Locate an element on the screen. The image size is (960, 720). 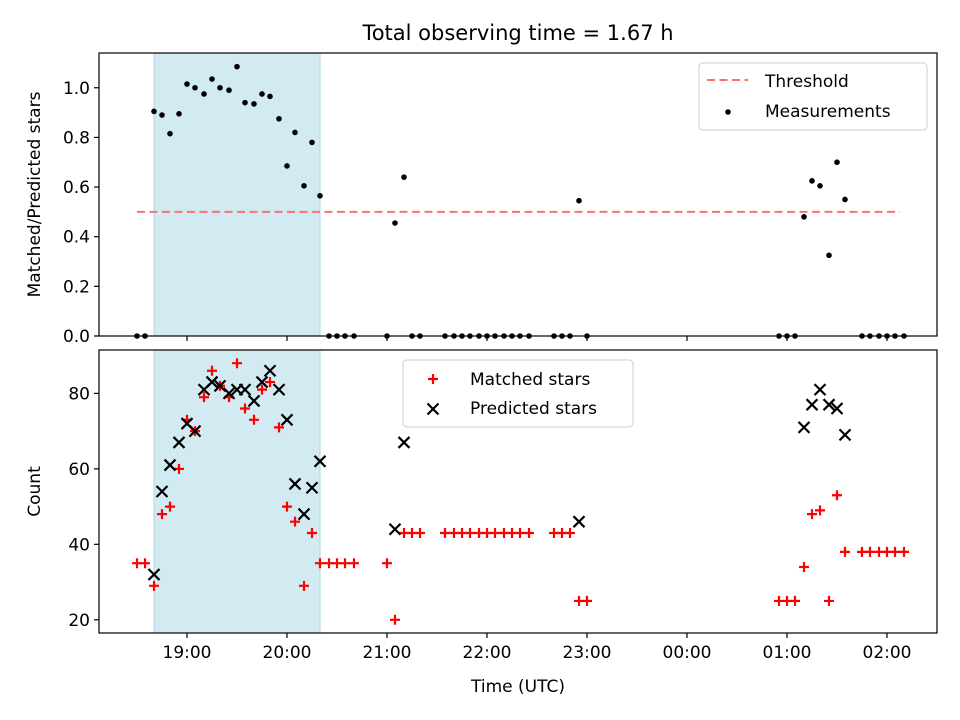
xtick-label-6: 01:00 is located at coordinates (787, 653).